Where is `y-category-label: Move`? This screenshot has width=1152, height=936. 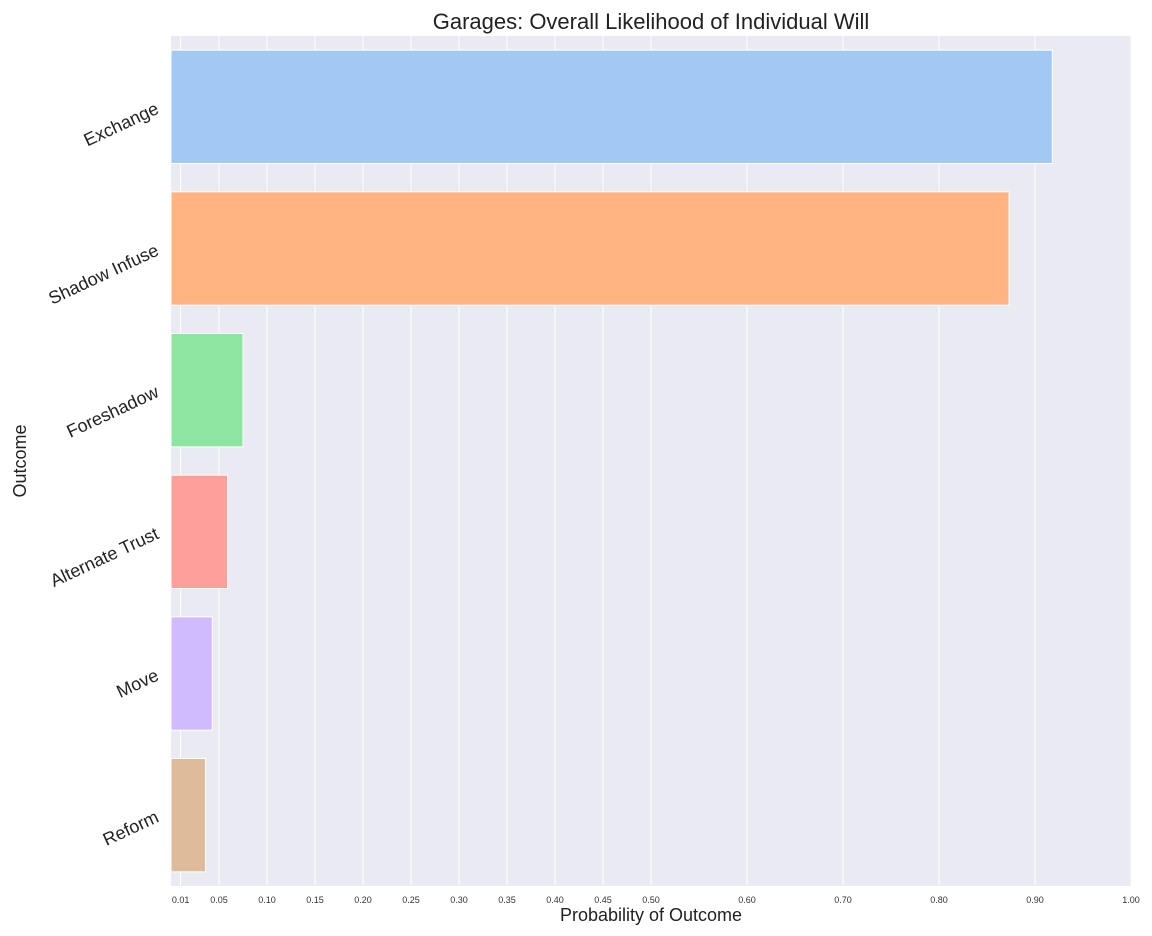 y-category-label: Move is located at coordinates (137, 683).